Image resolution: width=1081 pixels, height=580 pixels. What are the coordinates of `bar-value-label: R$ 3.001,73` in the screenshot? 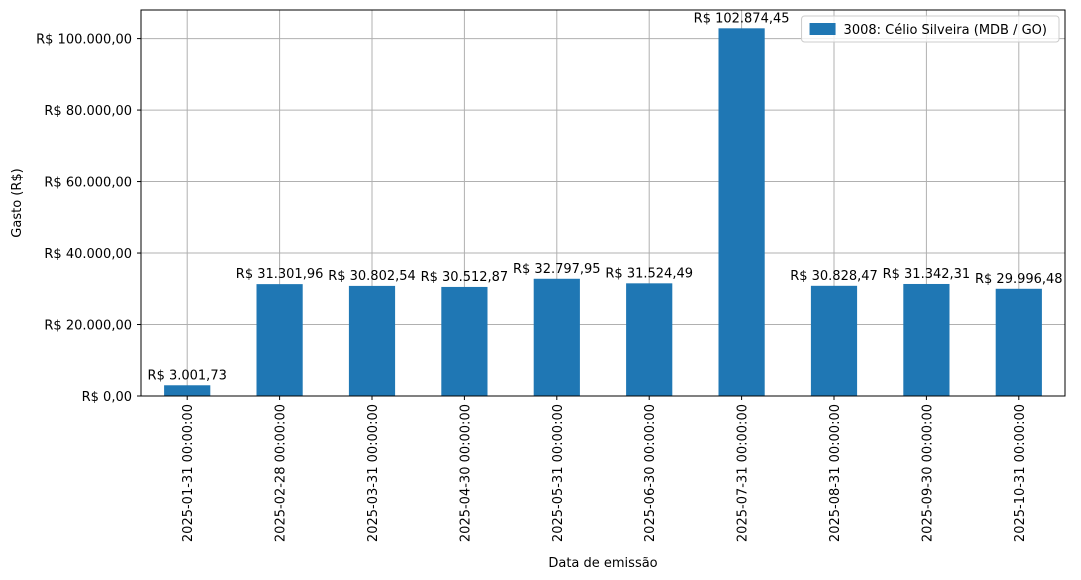 It's located at (187, 375).